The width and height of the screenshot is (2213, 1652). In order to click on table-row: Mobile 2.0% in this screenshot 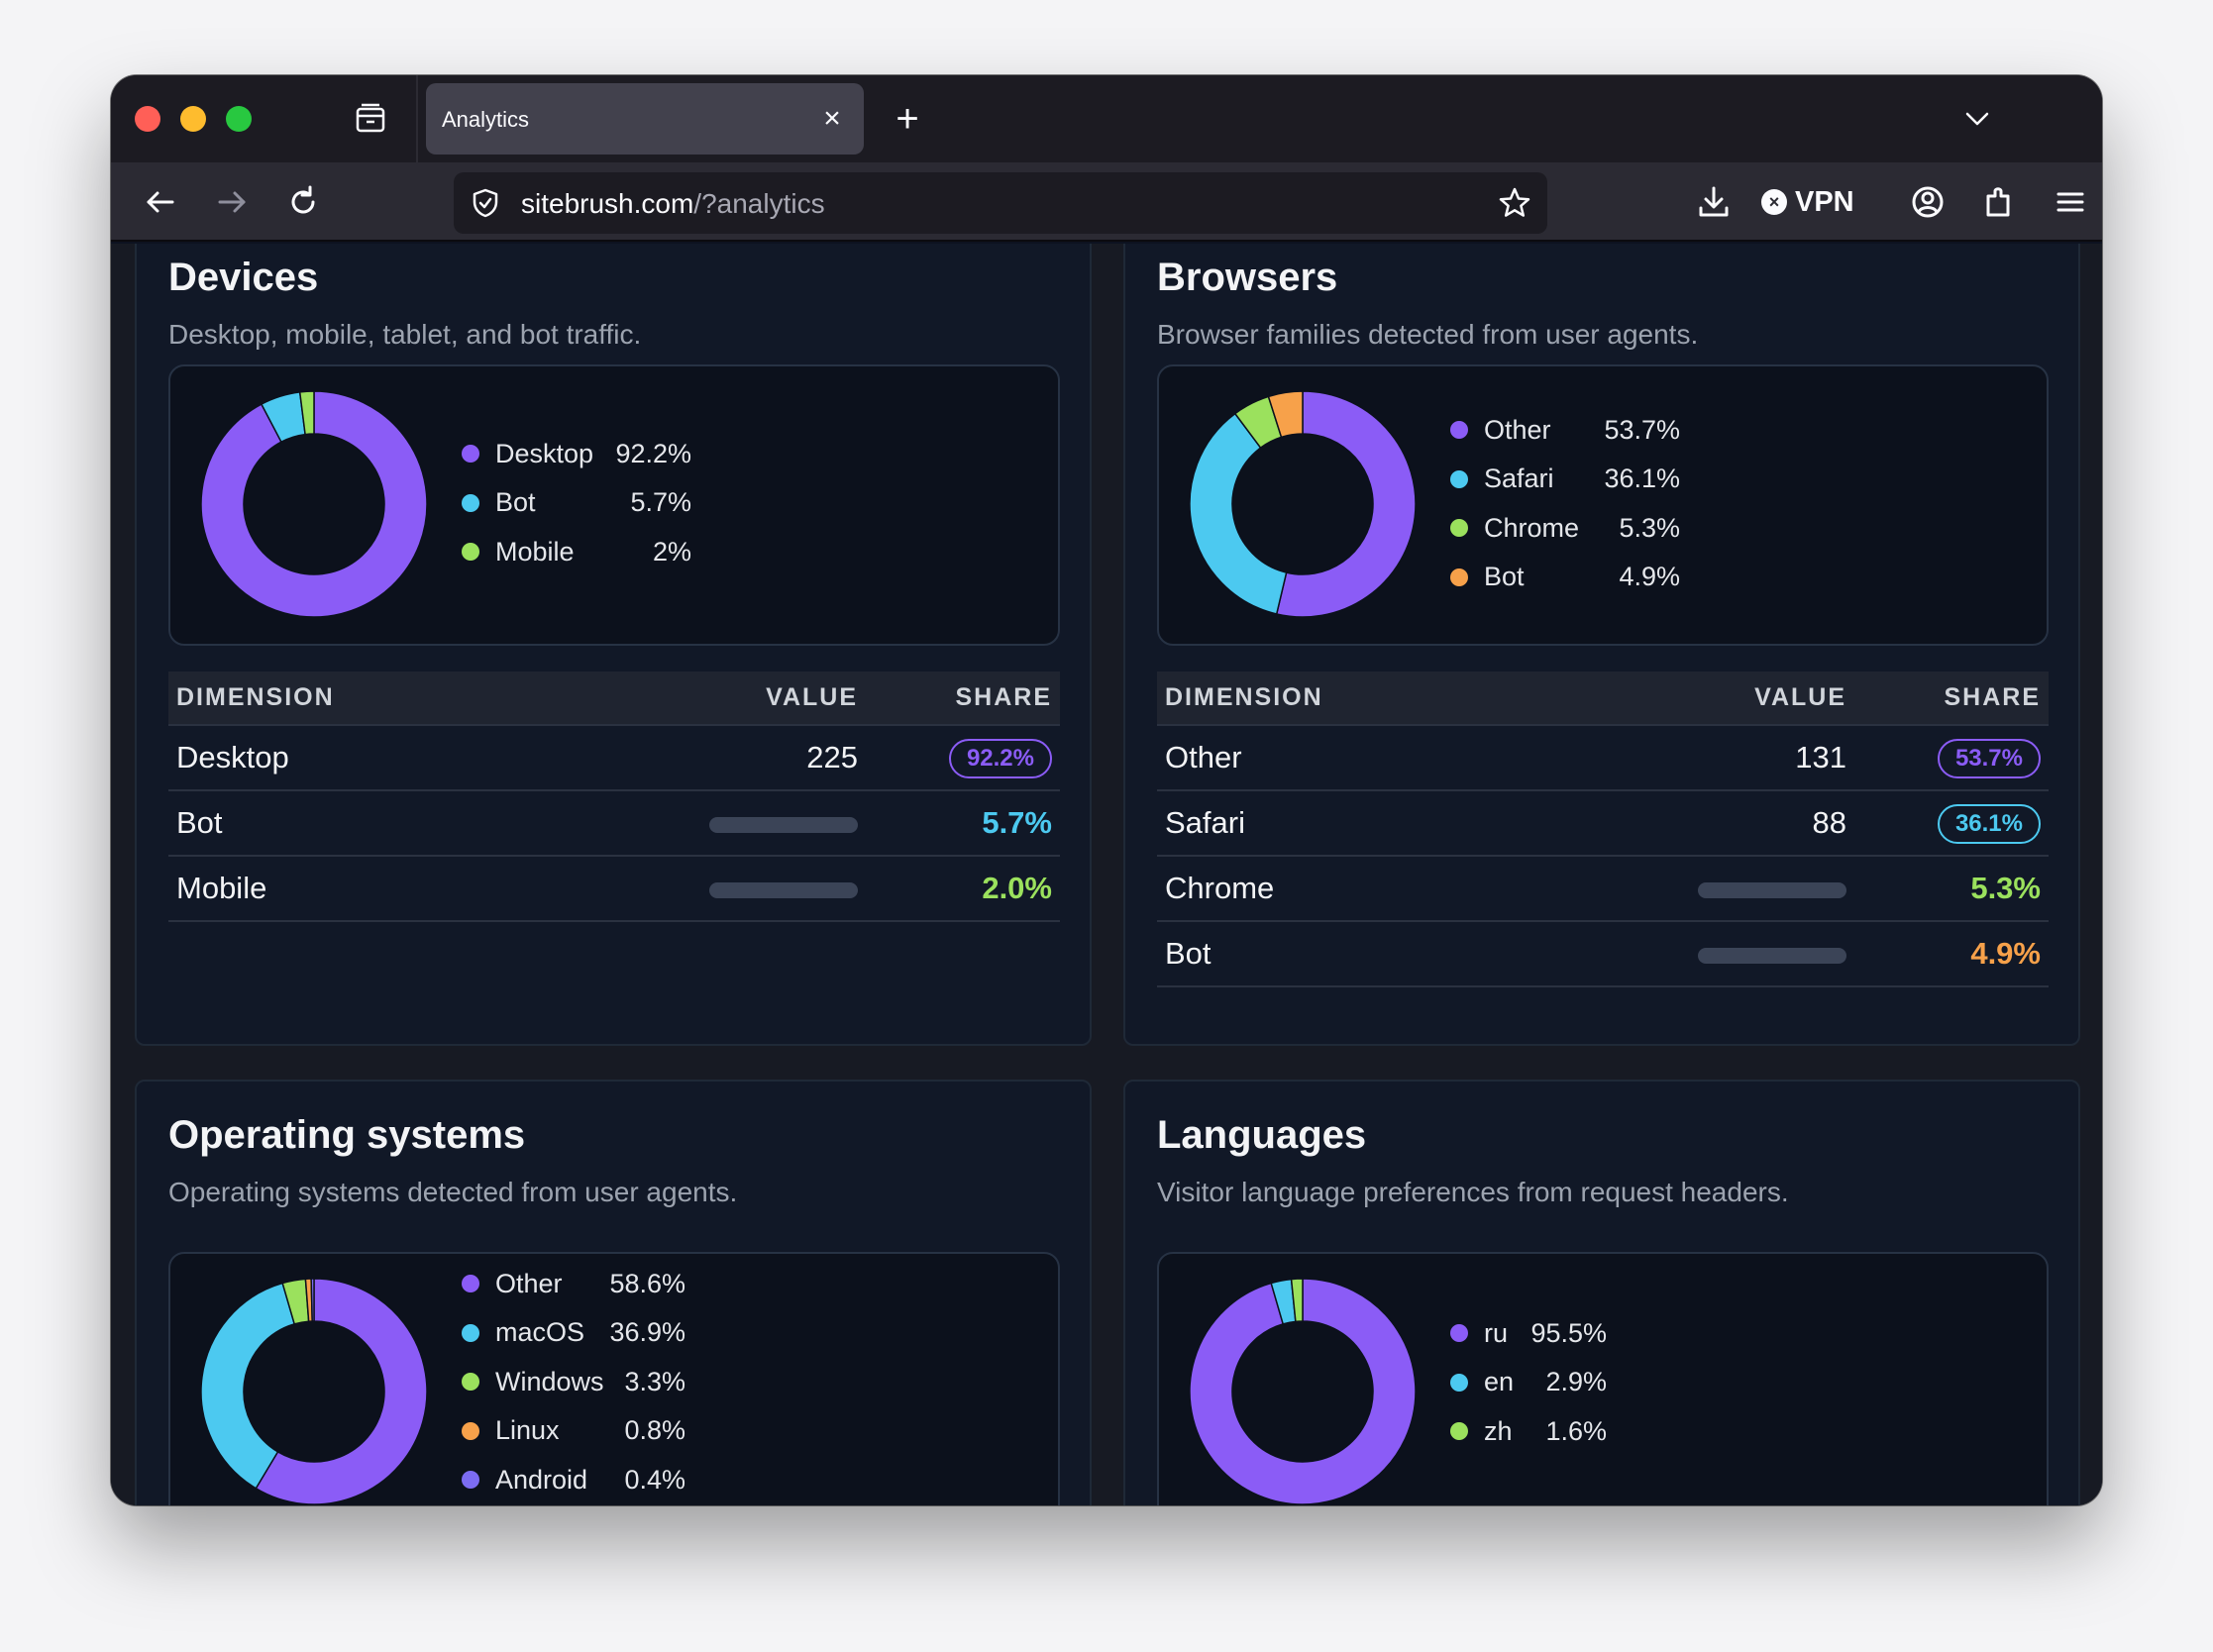, I will do `click(614, 889)`.